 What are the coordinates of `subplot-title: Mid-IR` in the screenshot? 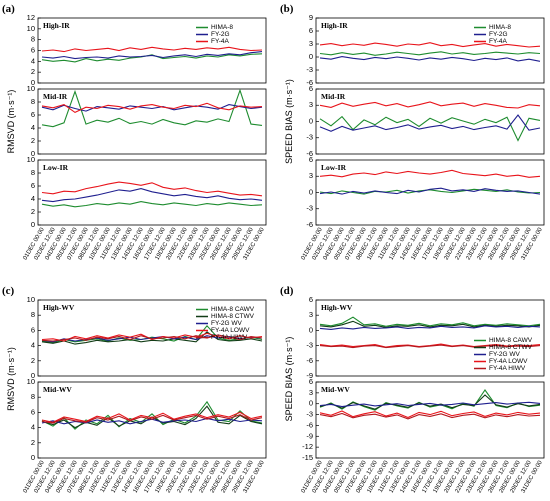 It's located at (55, 96).